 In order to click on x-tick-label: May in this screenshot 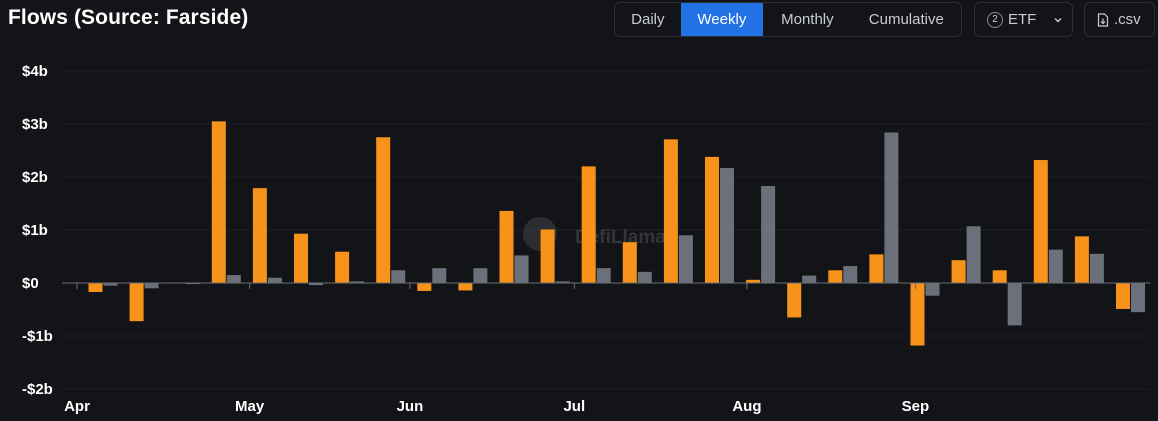, I will do `click(250, 406)`.